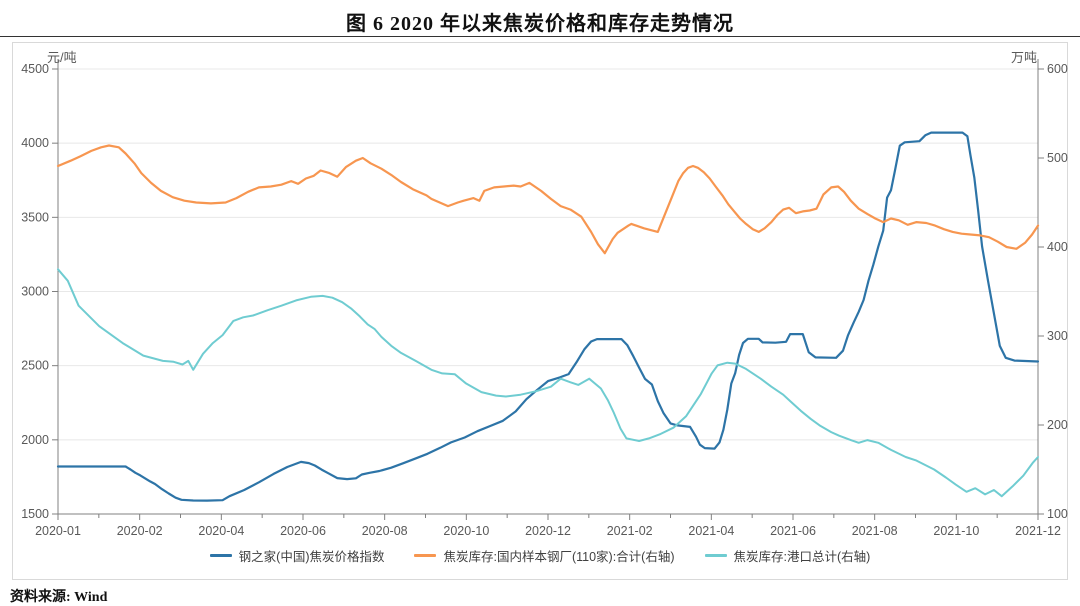 This screenshot has width=1080, height=606. I want to click on left-axis-label: 3500, so click(35, 217).